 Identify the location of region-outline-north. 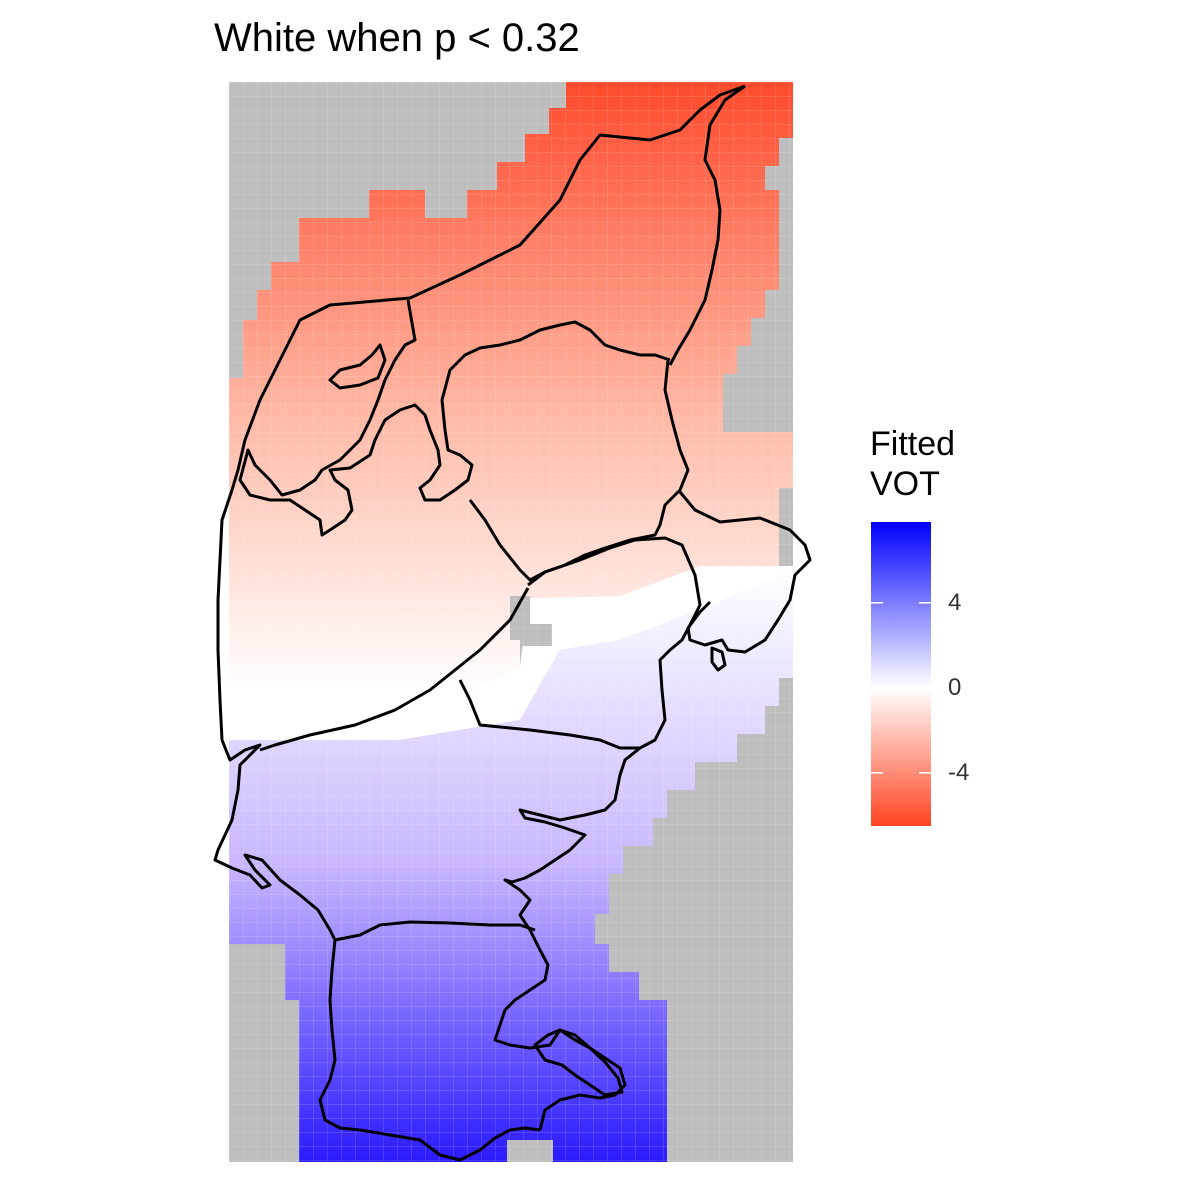
(488, 287).